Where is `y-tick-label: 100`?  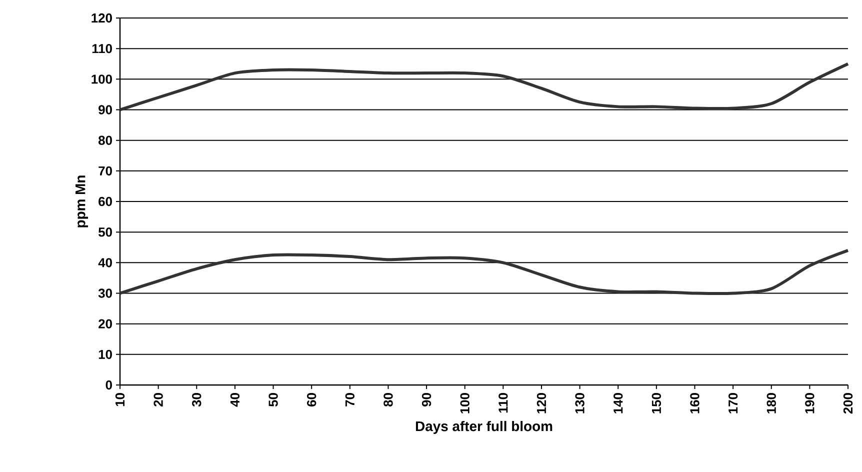 y-tick-label: 100 is located at coordinates (102, 79).